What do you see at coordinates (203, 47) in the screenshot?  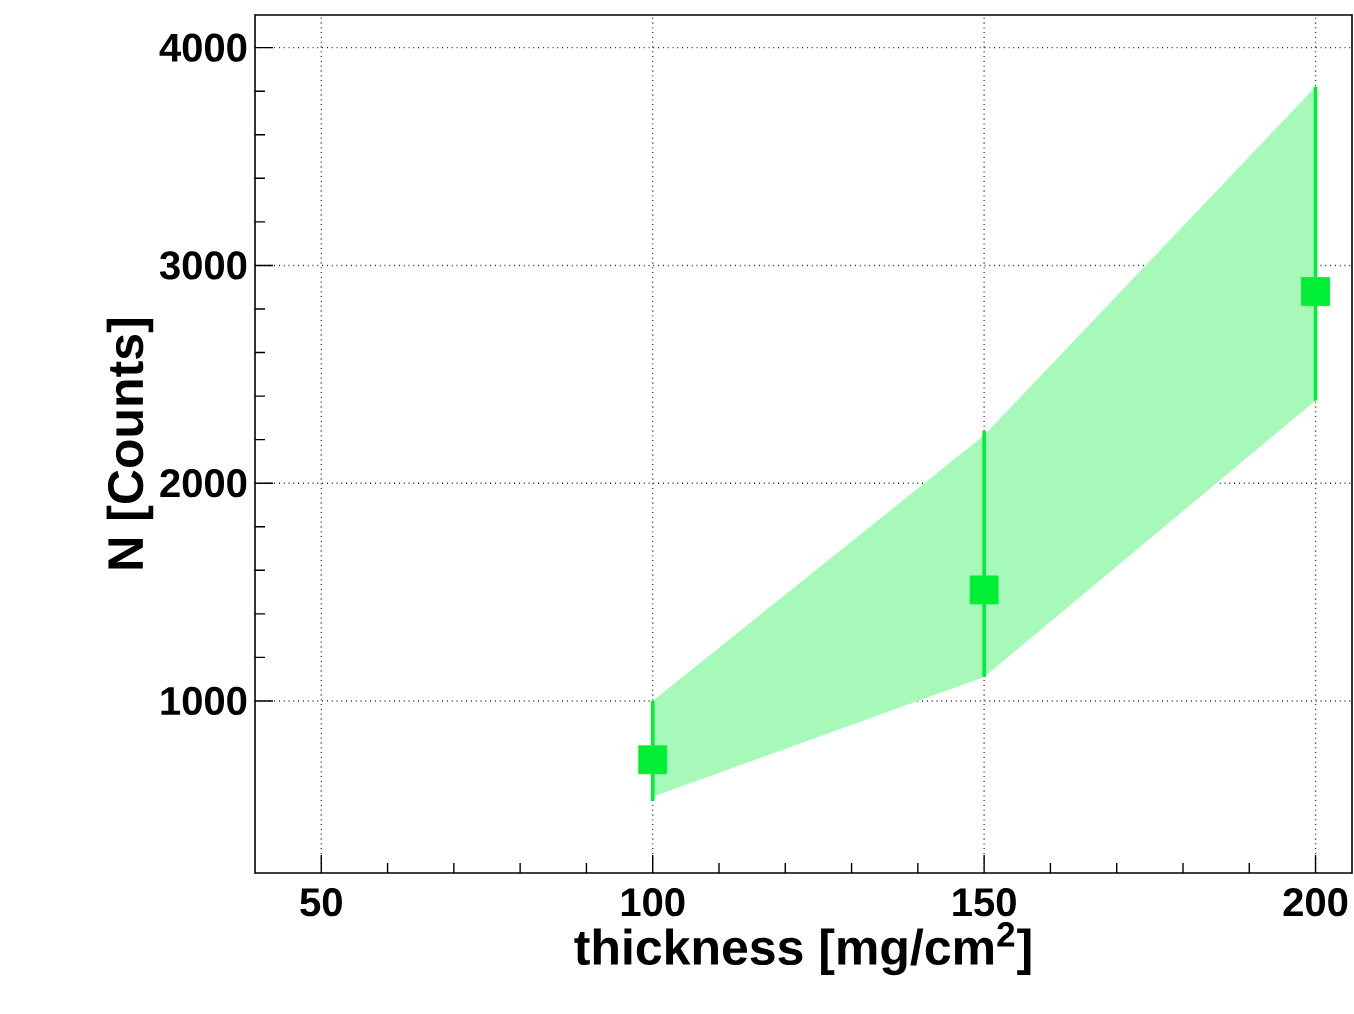 I see `y-tick-label: 4000` at bounding box center [203, 47].